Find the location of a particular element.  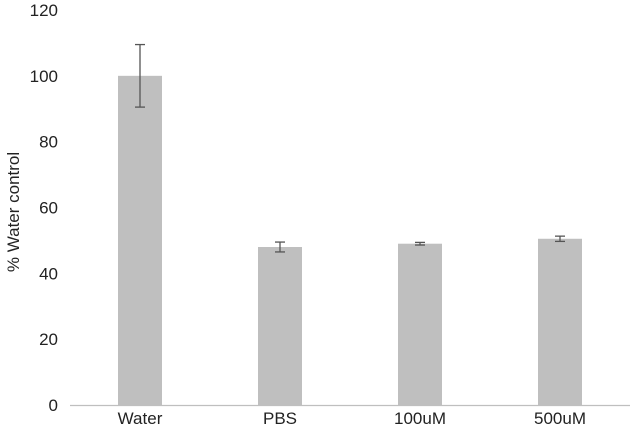

y-tick-label-60: 60 is located at coordinates (48, 208).